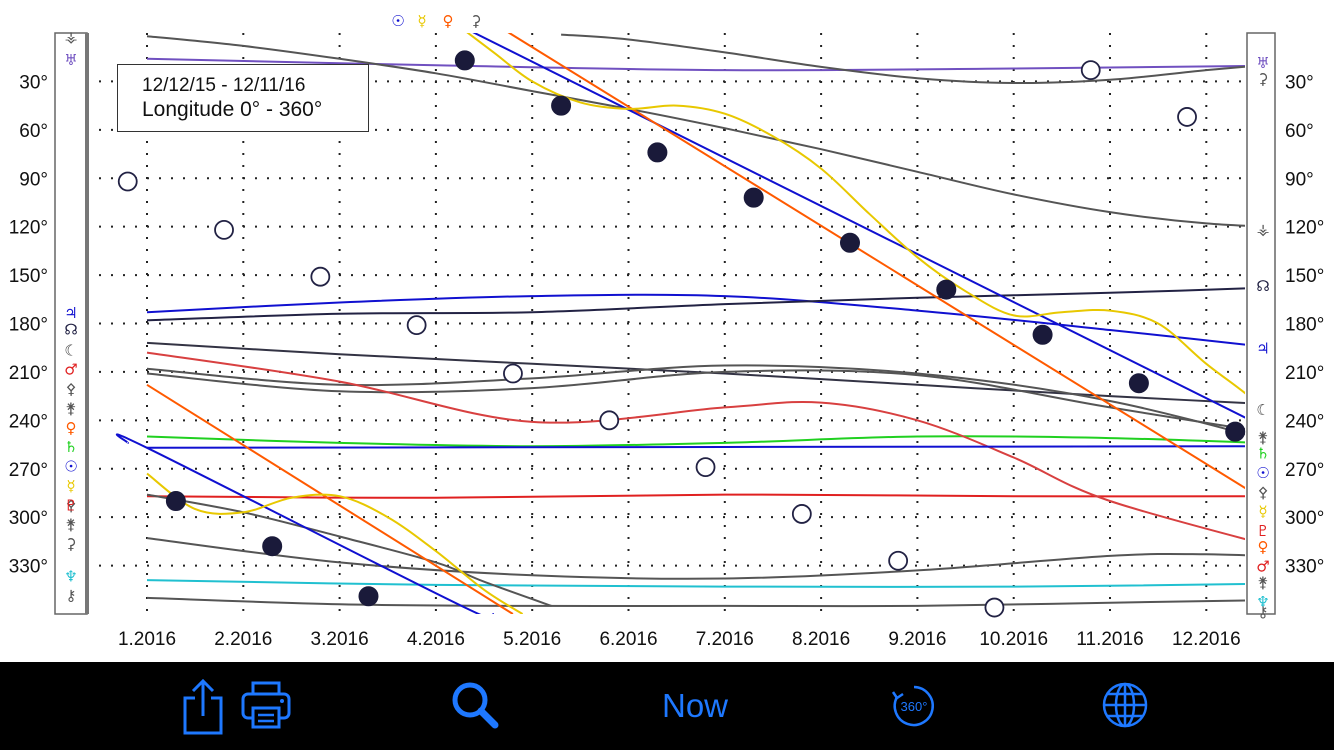 Image resolution: width=1334 pixels, height=750 pixels. What do you see at coordinates (1262, 286) in the screenshot?
I see `planet-glyph-right-3: ☊` at bounding box center [1262, 286].